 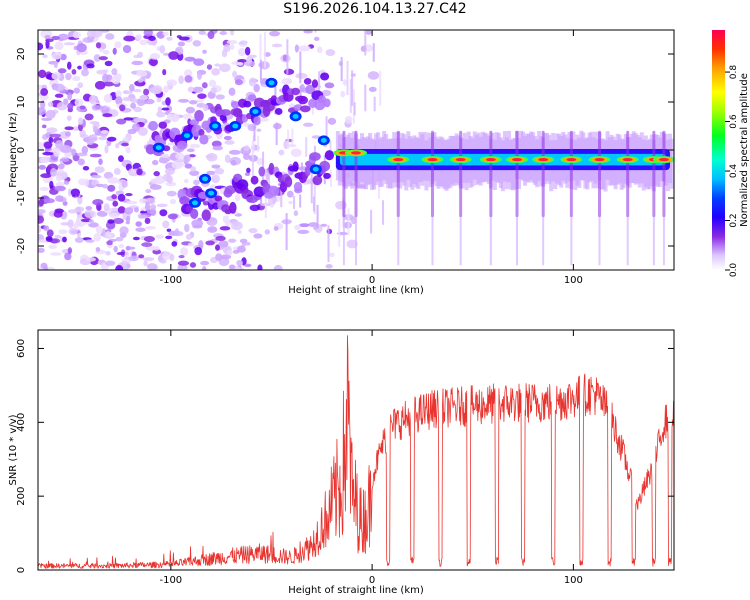 I want to click on x-tick-label: -100, so click(x=170, y=580).